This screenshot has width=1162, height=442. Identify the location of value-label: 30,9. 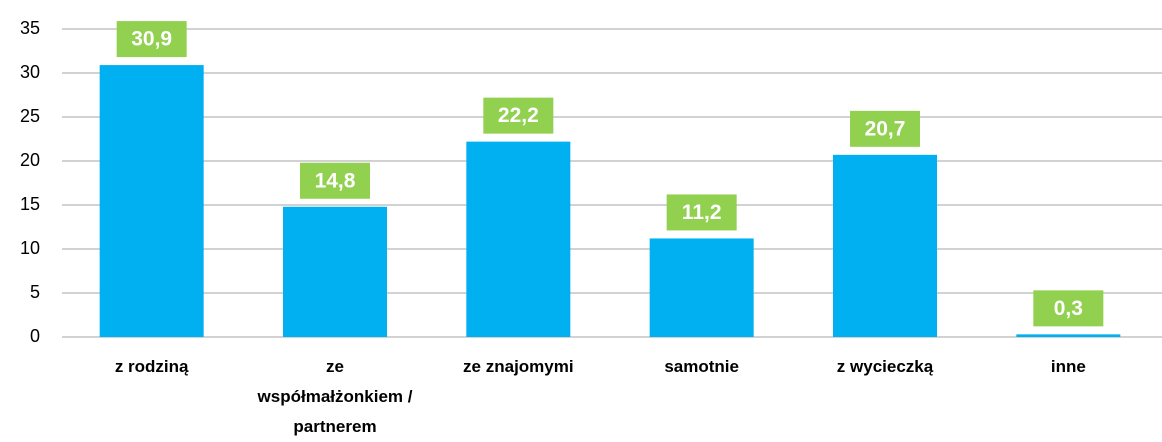
(151, 39).